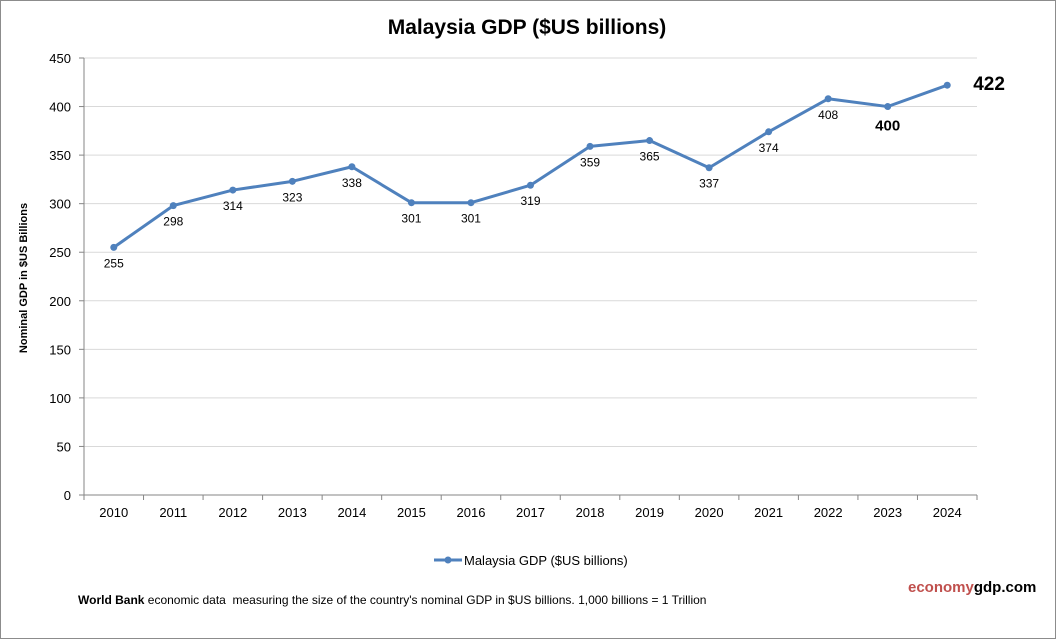  Describe the element at coordinates (114, 247) in the screenshot. I see `data-point-2010` at that location.